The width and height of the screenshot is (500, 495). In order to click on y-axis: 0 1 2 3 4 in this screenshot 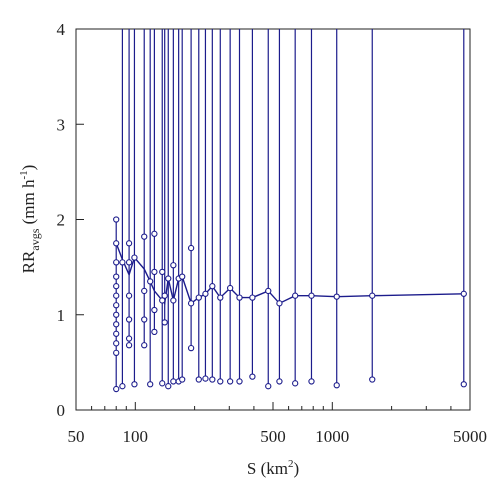, I will do `click(70, 220)`.